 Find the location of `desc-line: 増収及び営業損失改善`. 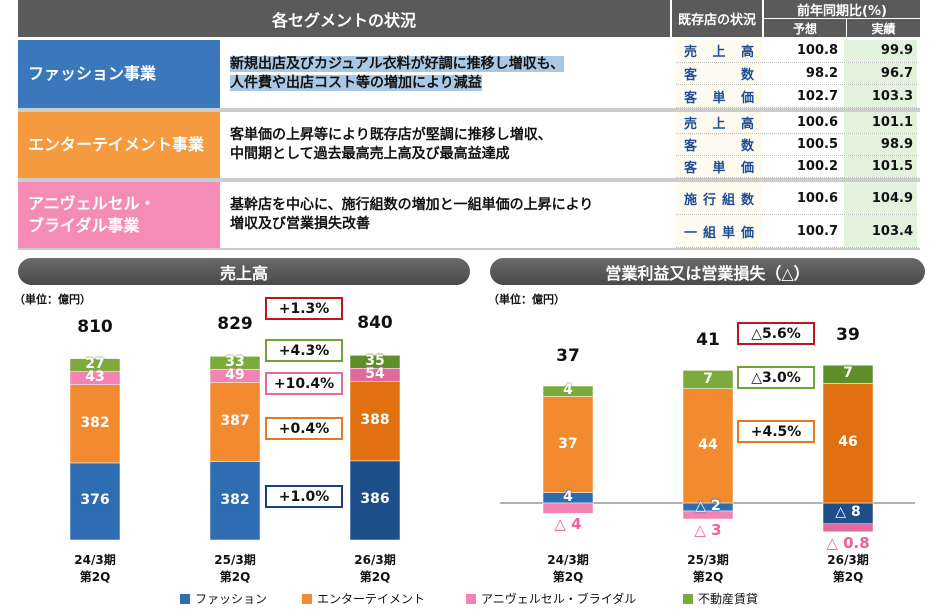

desc-line: 増収及び営業損失改善 is located at coordinates (300, 224).